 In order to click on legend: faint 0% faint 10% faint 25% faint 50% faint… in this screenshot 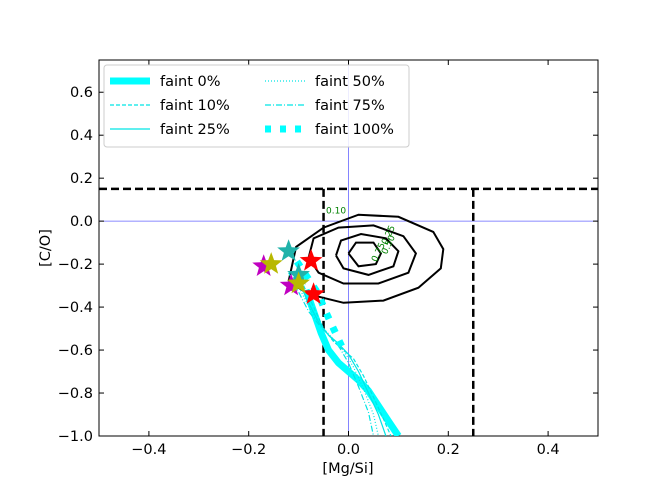, I will do `click(256, 106)`.